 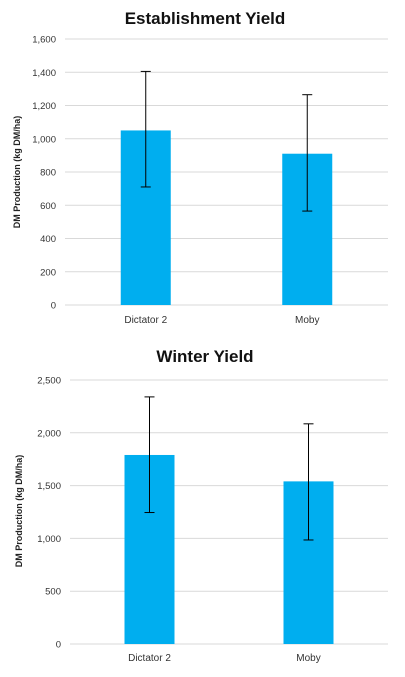 What do you see at coordinates (44, 106) in the screenshot?
I see `y-tick-label: 1,200` at bounding box center [44, 106].